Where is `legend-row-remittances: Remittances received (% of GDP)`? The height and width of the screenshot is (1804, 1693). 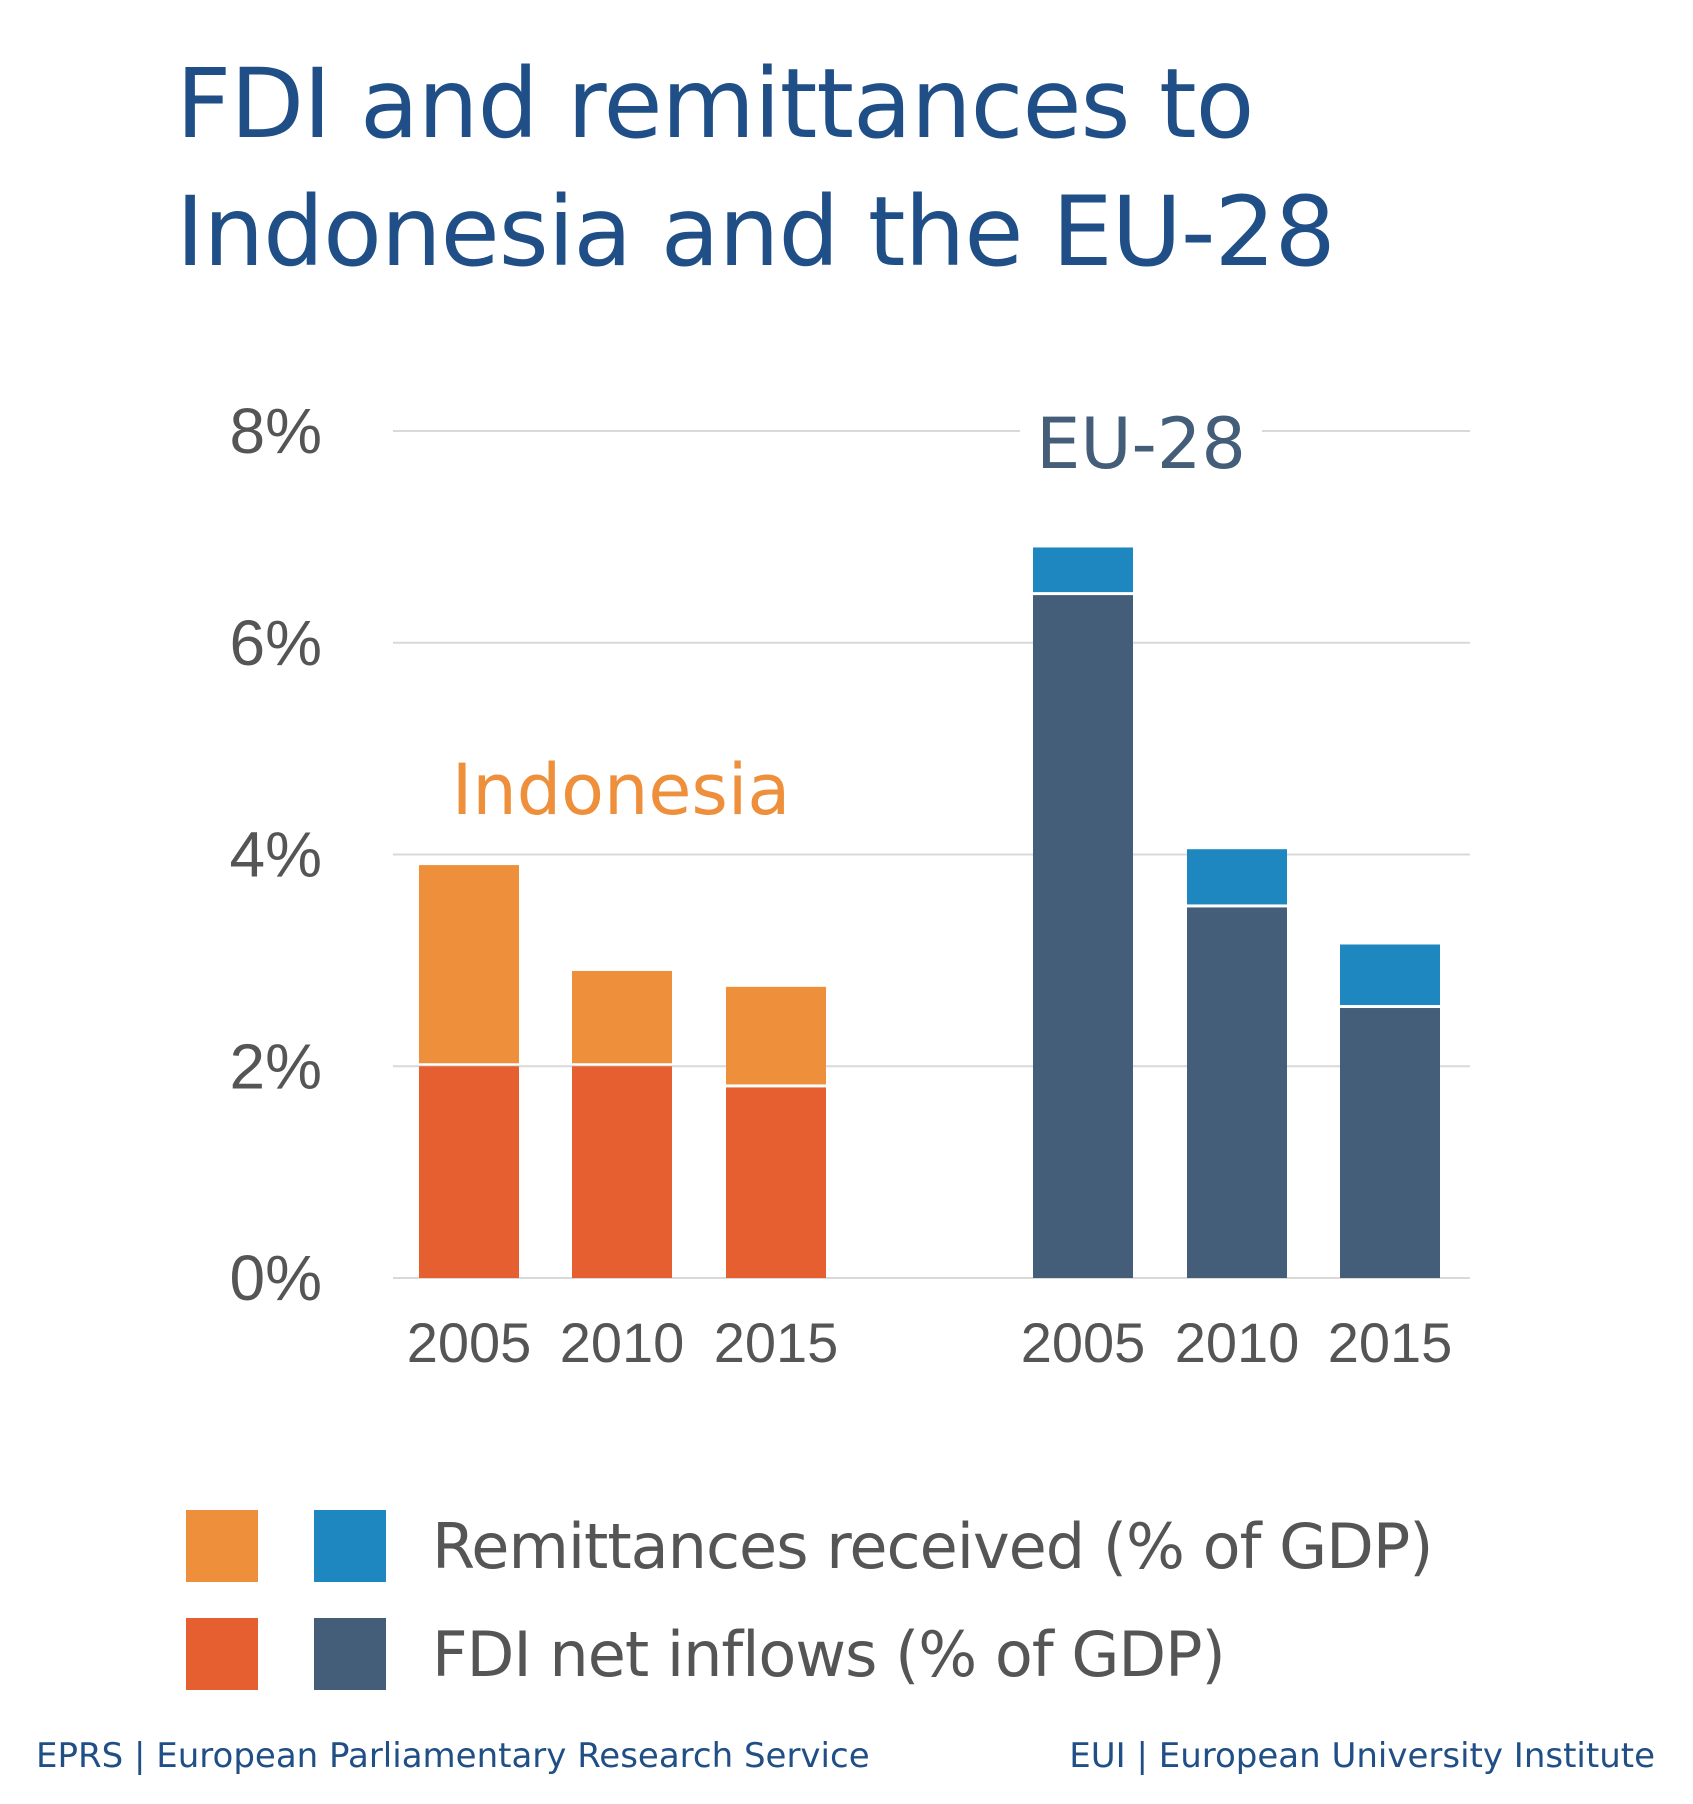 legend-row-remittances: Remittances received (% of GDP) is located at coordinates (809, 1546).